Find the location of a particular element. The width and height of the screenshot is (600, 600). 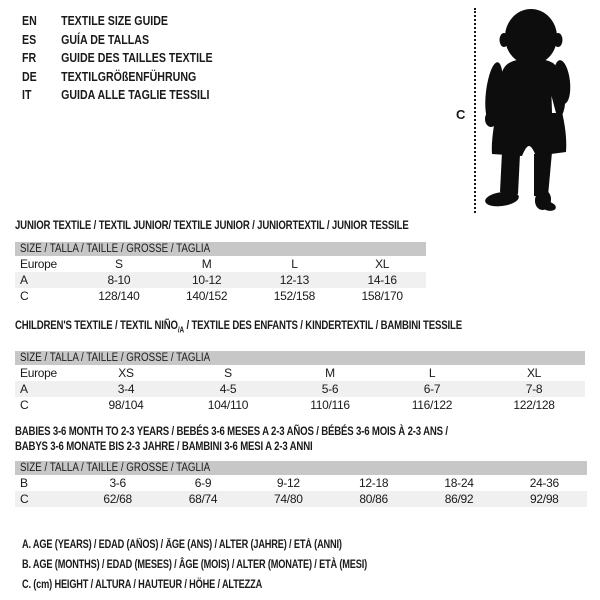

language-label: GUÍA DE TALLAS is located at coordinates (105, 39).